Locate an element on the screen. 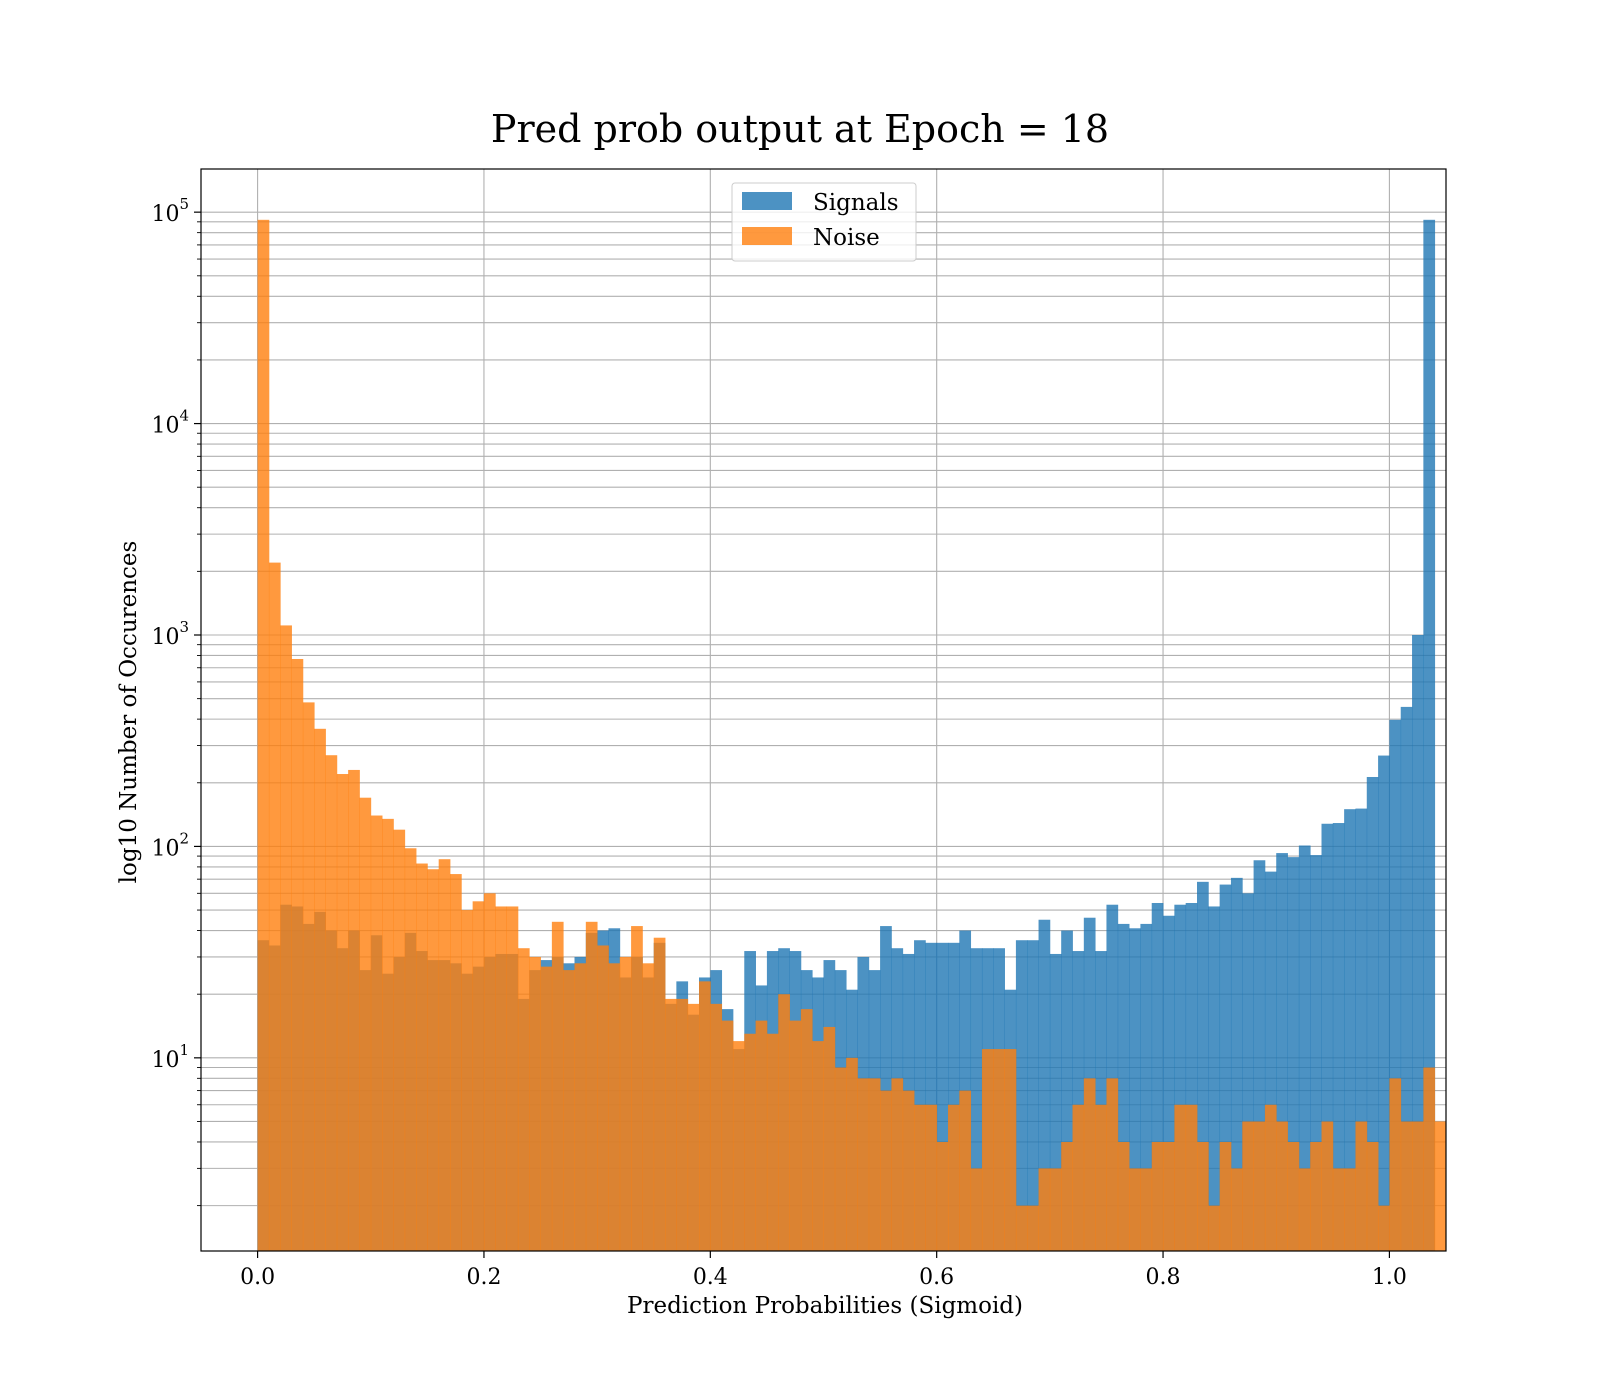 The image size is (1600, 1400). x-tick-label: 1.0 is located at coordinates (1389, 1277).